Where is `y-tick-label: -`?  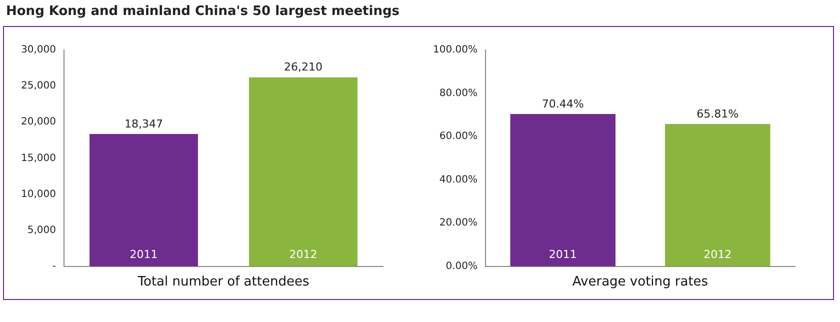
y-tick-label: - is located at coordinates (54, 266).